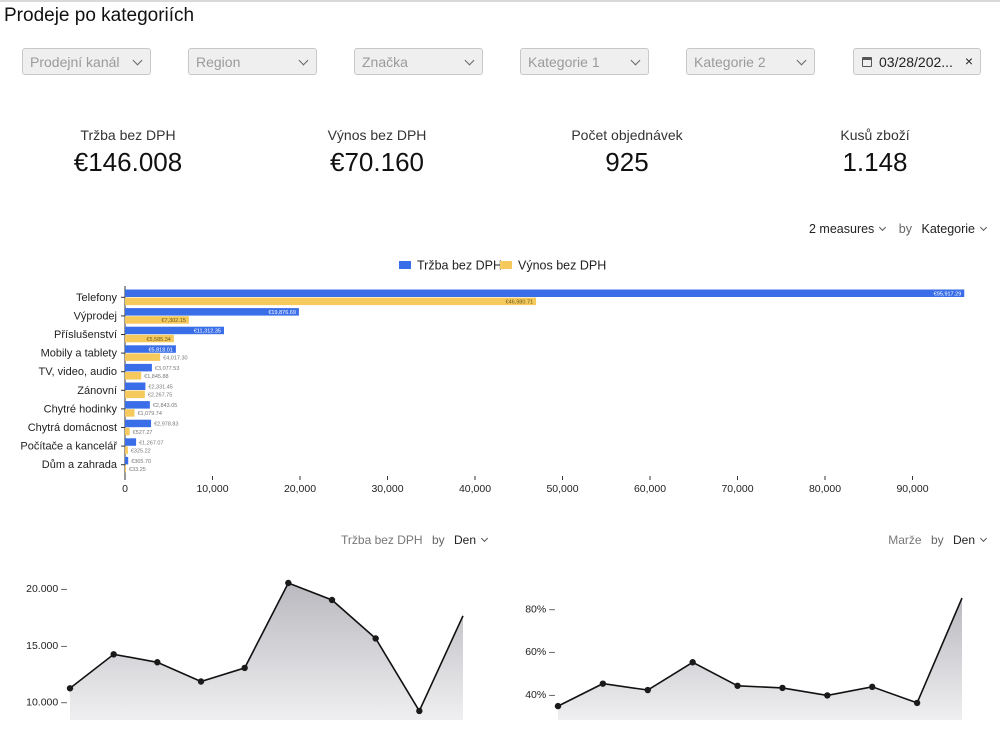  Describe the element at coordinates (627, 152) in the screenshot. I see `kpi-orders: Počet objednávek 925` at that location.